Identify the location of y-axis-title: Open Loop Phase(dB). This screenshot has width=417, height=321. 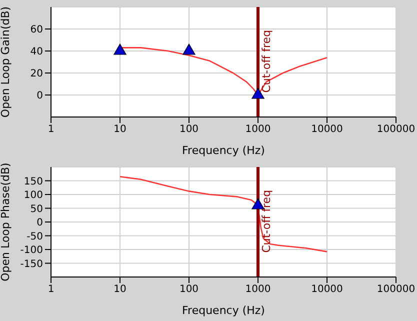
(6, 222).